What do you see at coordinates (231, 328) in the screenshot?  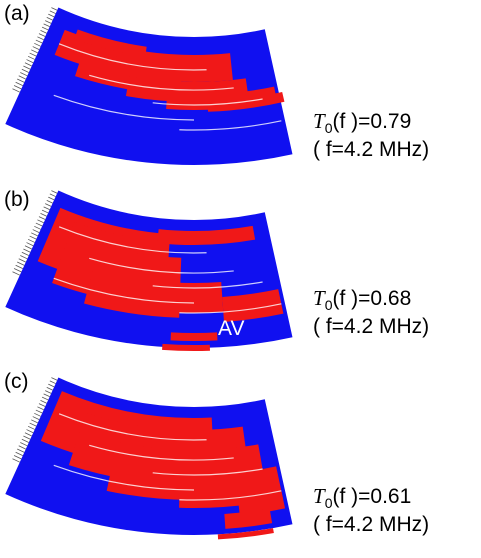 I see `annotation: AV` at bounding box center [231, 328].